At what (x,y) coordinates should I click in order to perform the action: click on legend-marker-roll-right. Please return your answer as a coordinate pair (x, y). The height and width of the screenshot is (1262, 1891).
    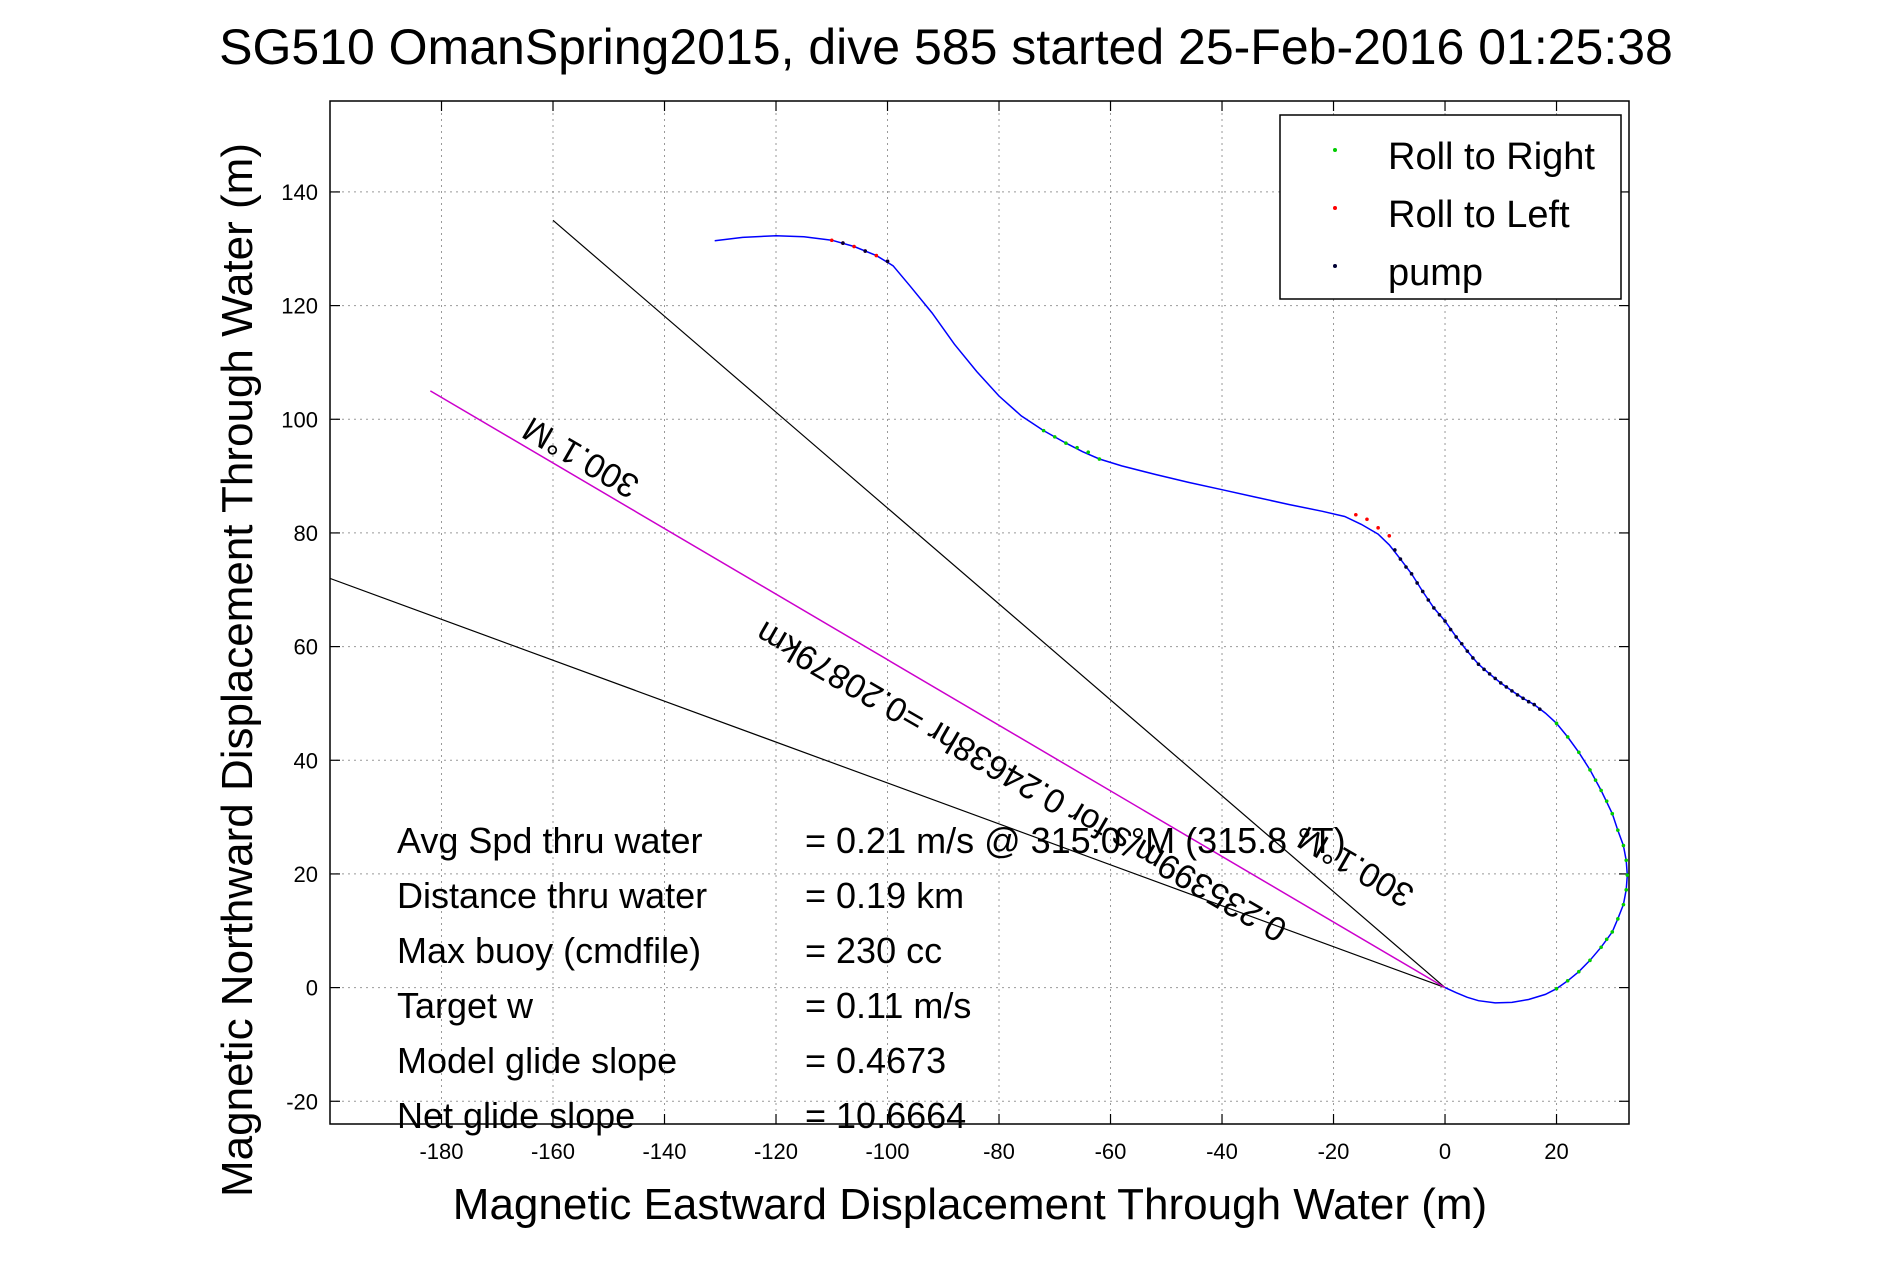
    Looking at the image, I should click on (1335, 150).